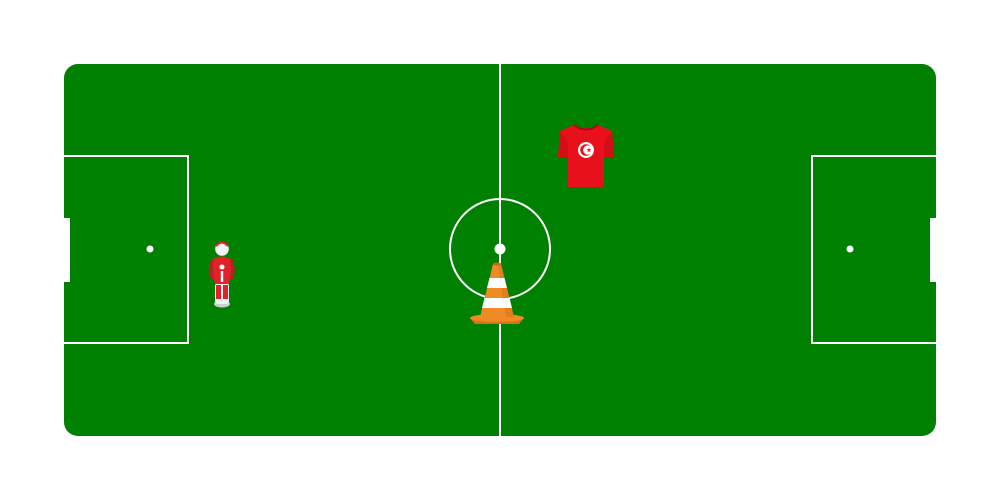 The image size is (1000, 500). What do you see at coordinates (126, 249) in the screenshot?
I see `left-penalty-area` at bounding box center [126, 249].